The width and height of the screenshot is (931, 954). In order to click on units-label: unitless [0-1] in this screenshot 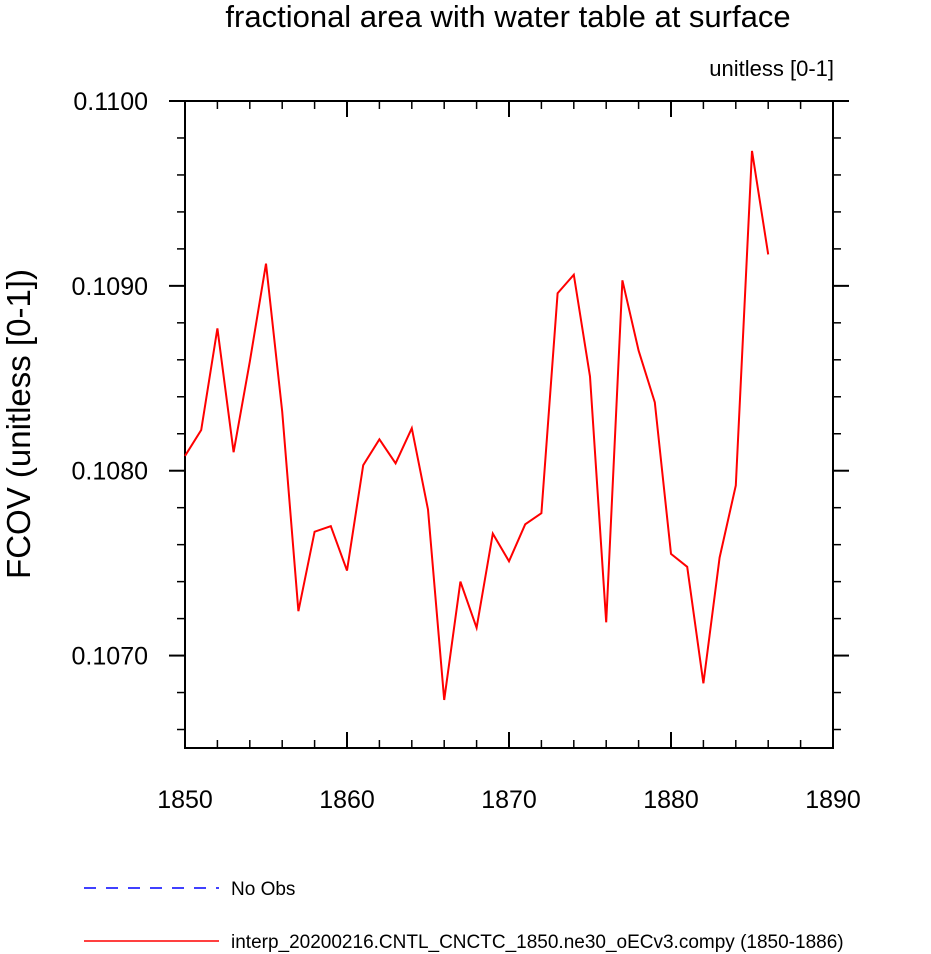, I will do `click(771, 68)`.